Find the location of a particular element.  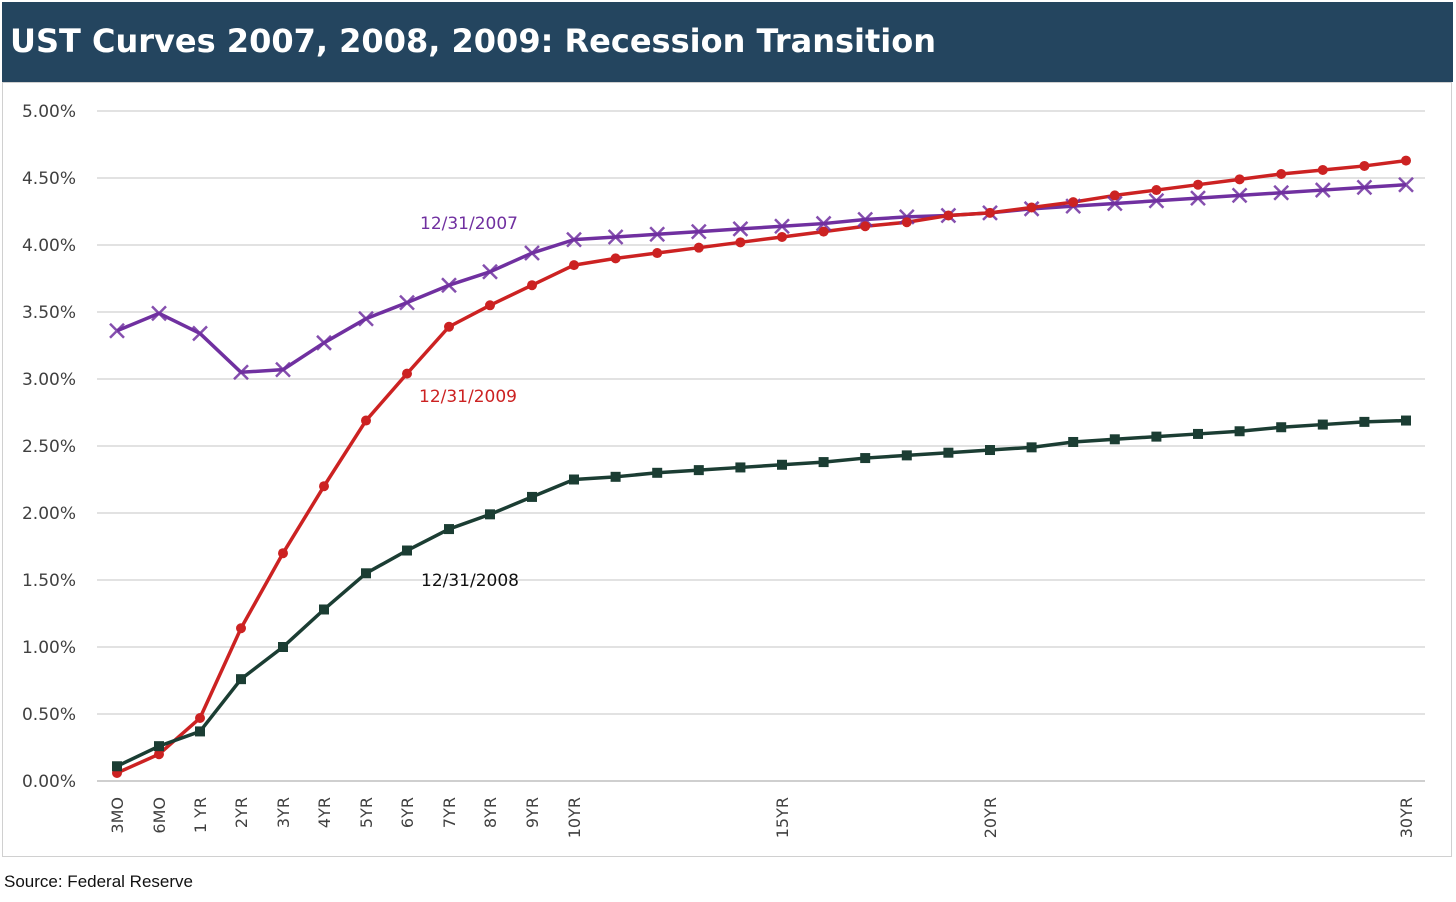

y-tick-label: 2.50% is located at coordinates (49, 447).